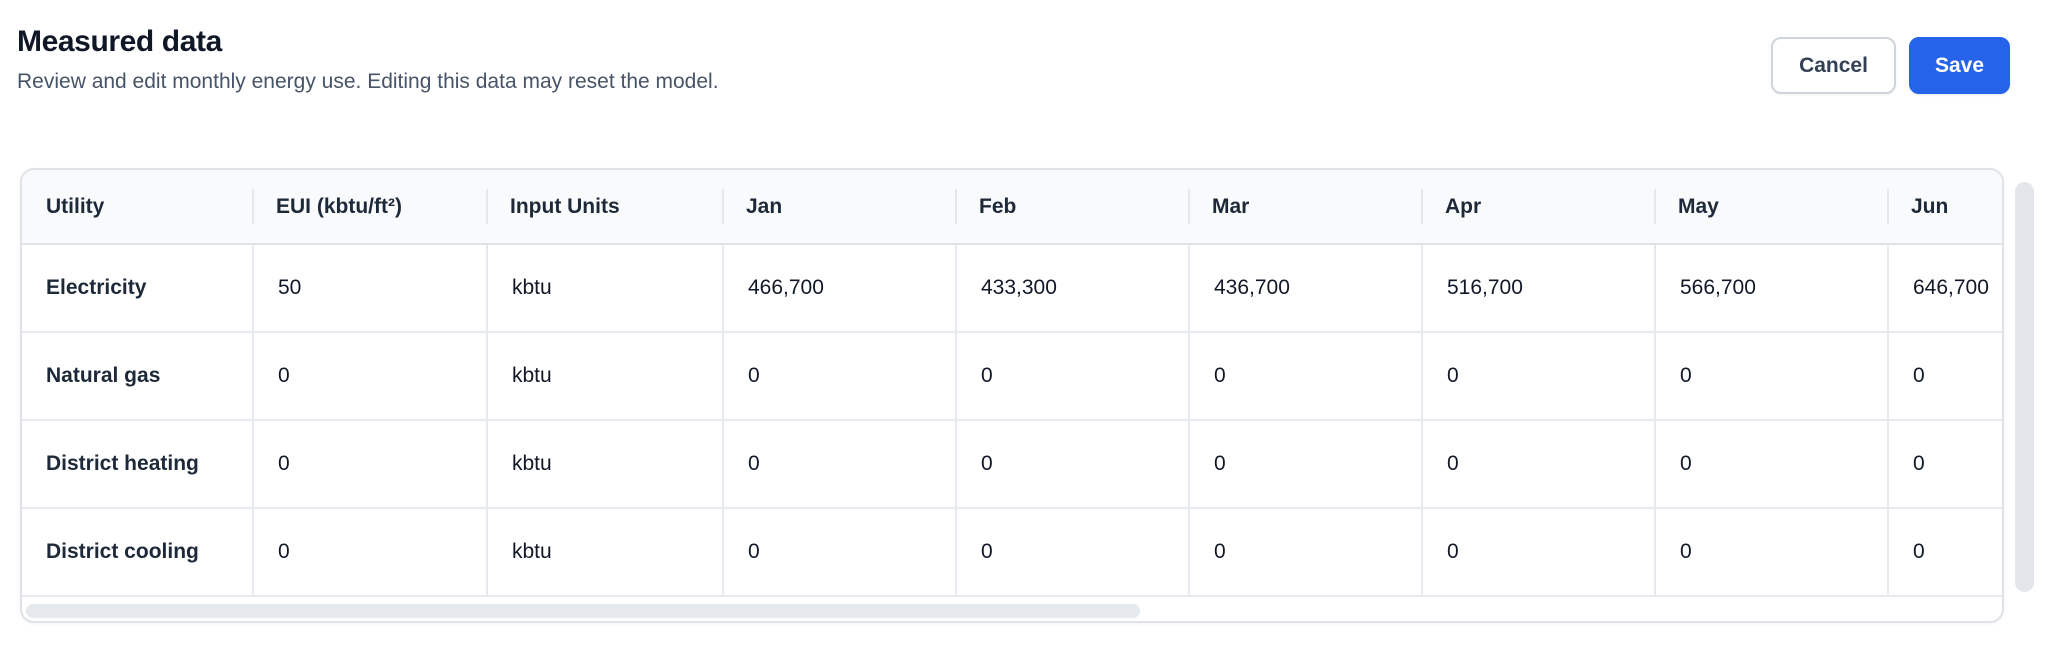 This screenshot has width=2048, height=654. I want to click on cell-eui: 50, so click(369, 288).